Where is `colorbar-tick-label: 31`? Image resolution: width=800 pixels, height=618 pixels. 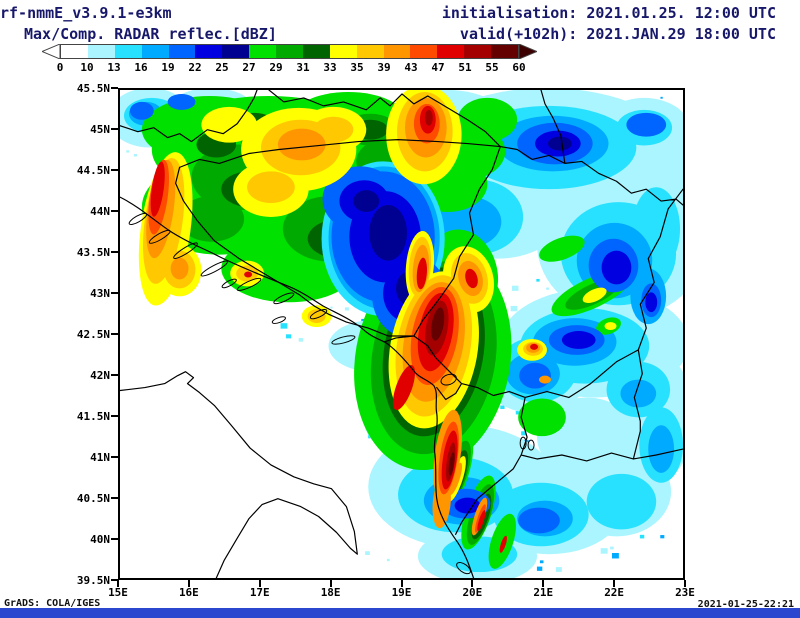 colorbar-tick-label: 31 is located at coordinates (303, 67).